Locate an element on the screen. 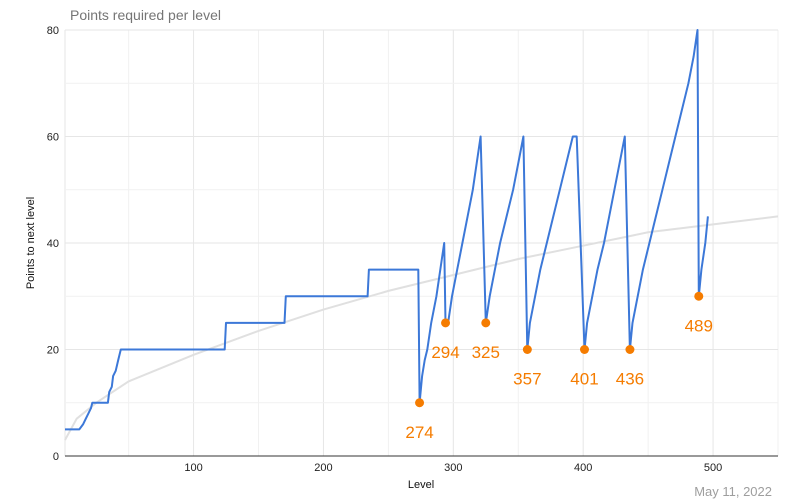  x-axis-ticks: 100 200 300 400 500 is located at coordinates (453, 468).